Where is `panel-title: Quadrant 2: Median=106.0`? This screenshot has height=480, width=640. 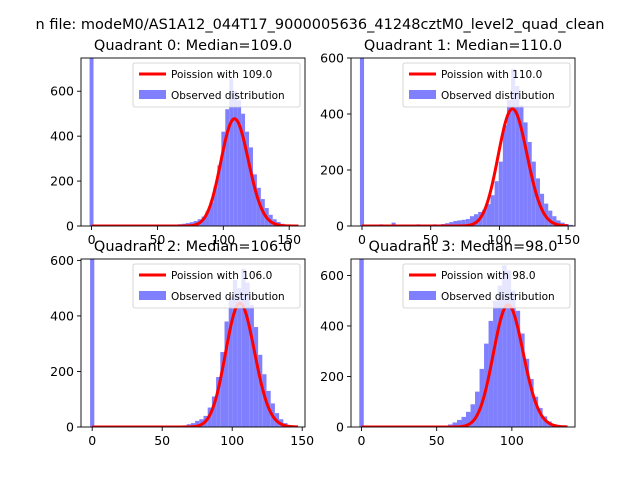 panel-title: Quadrant 2: Median=106.0 is located at coordinates (193, 247).